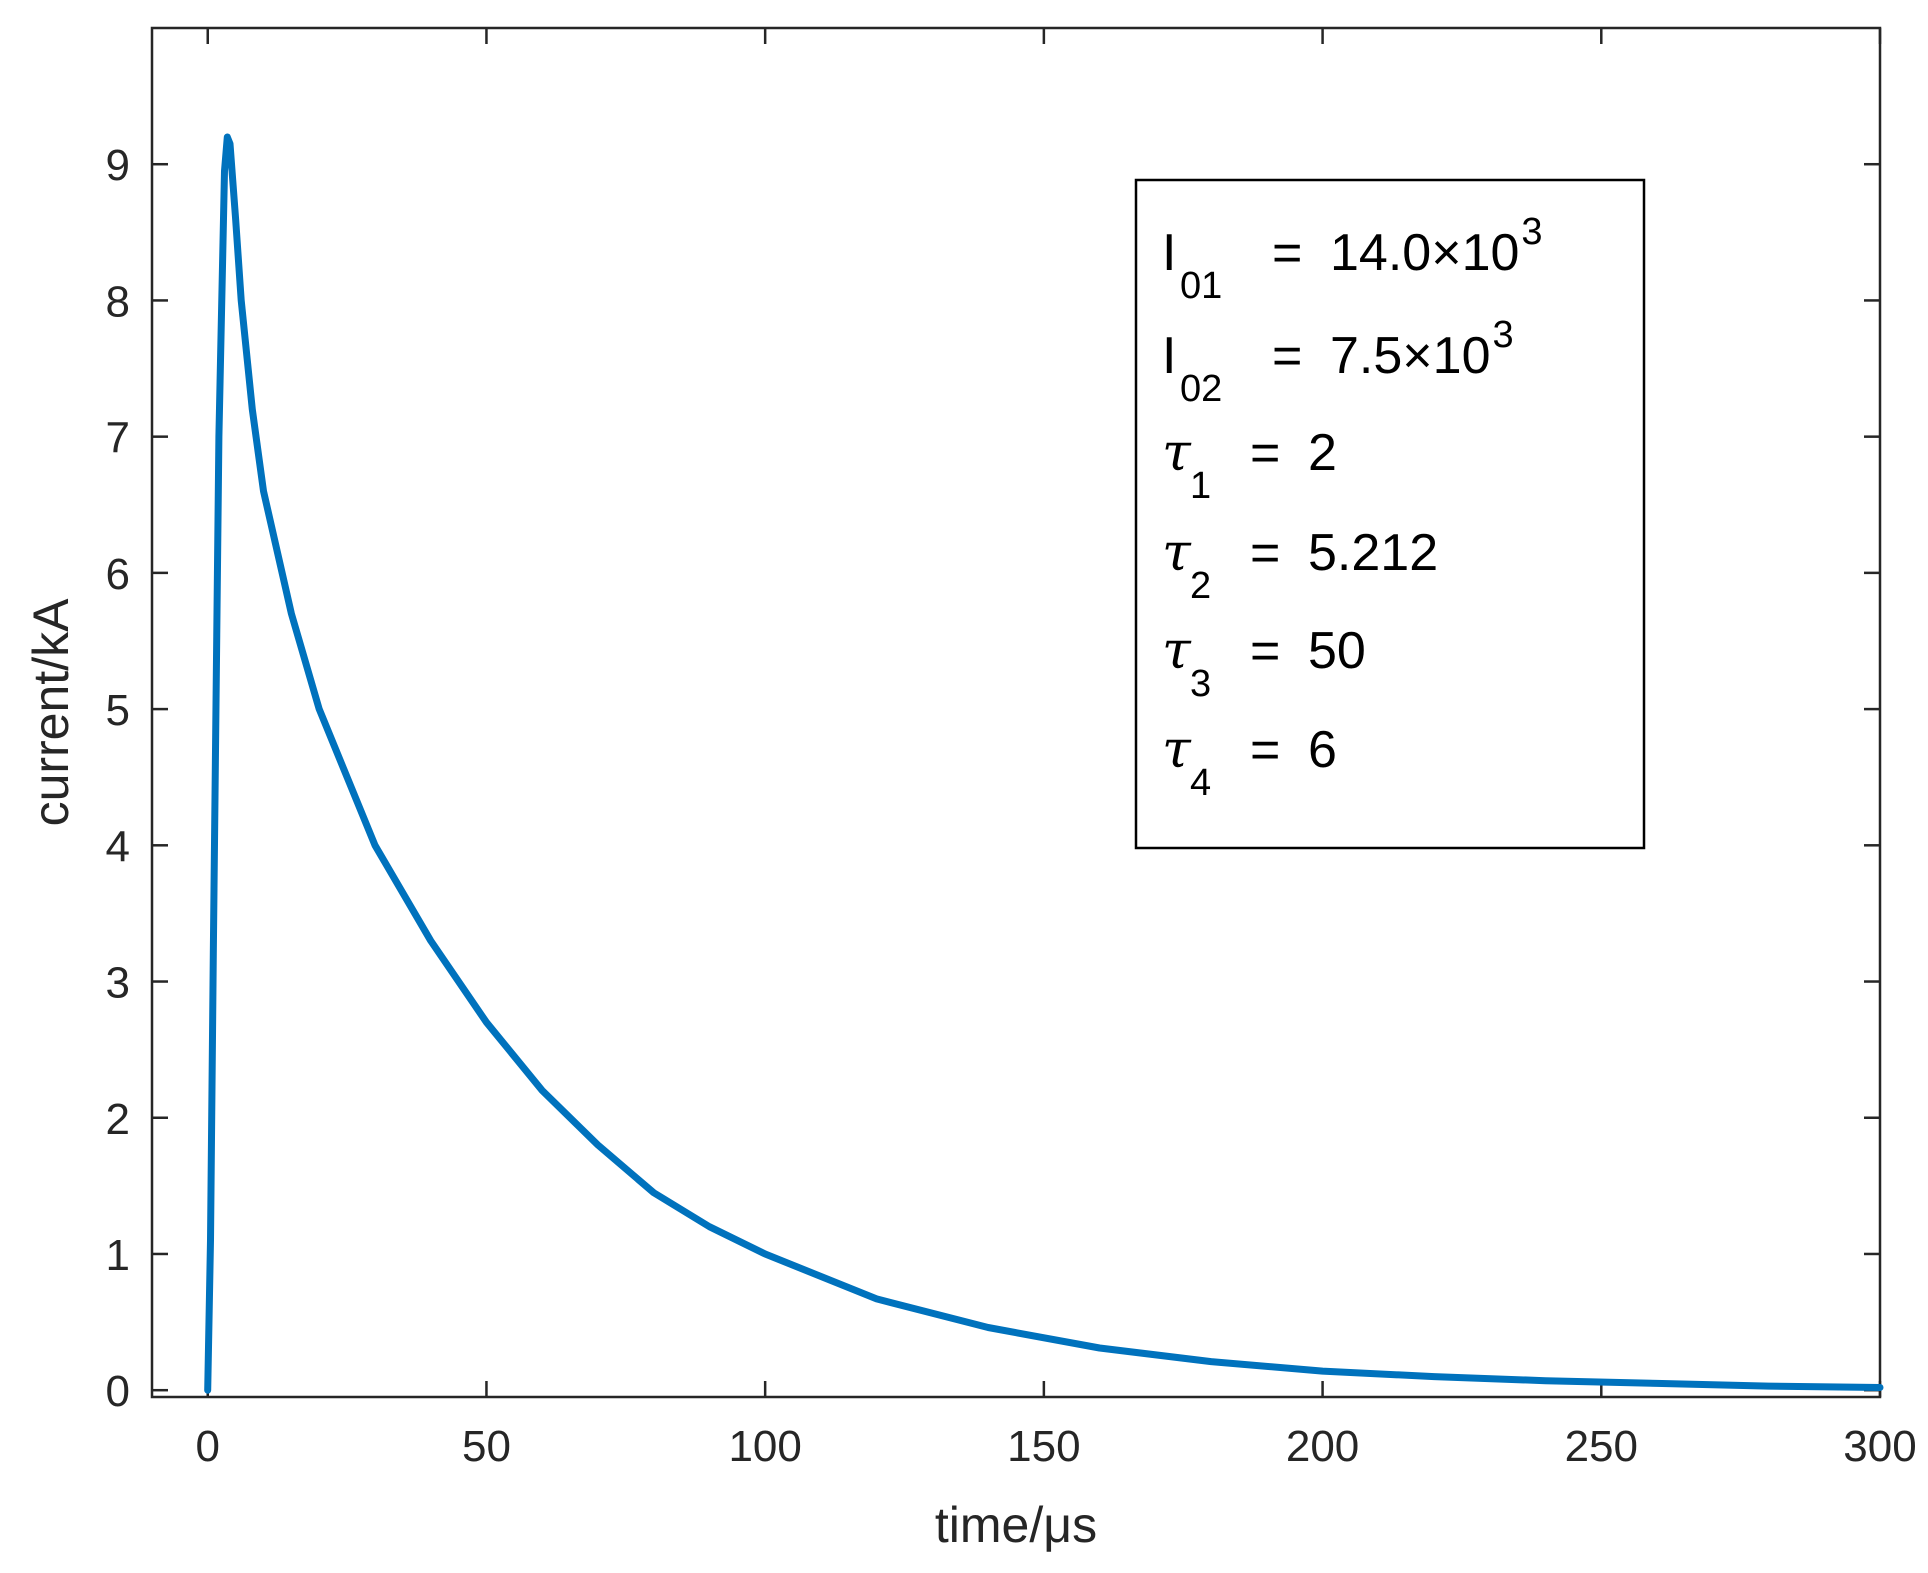  I want to click on legend-value: 50, so click(1337, 651).